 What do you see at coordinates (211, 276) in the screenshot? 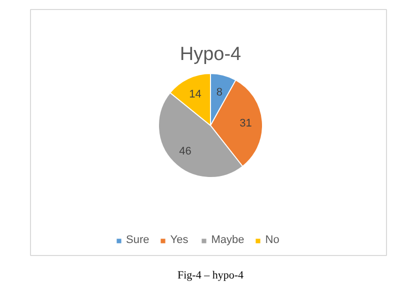
I see `text: Fig-4 – hypo-4` at bounding box center [211, 276].